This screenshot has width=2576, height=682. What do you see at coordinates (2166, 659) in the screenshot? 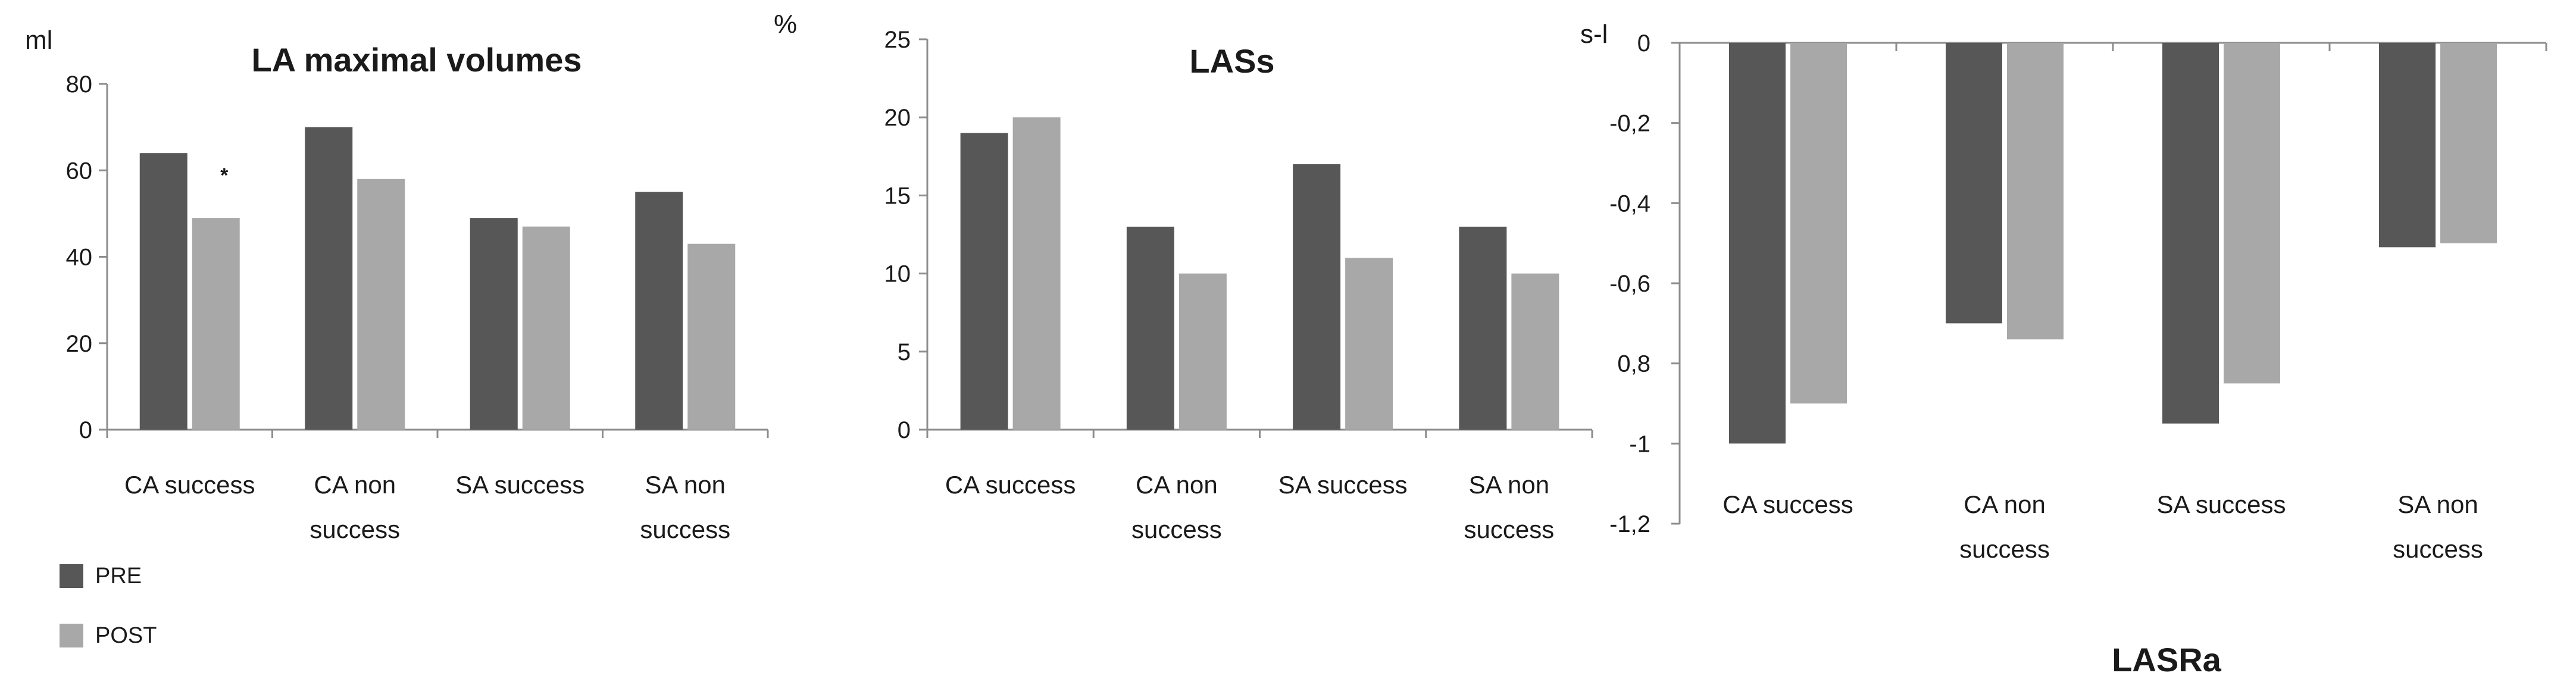
I see `chart-title: LASRa` at bounding box center [2166, 659].